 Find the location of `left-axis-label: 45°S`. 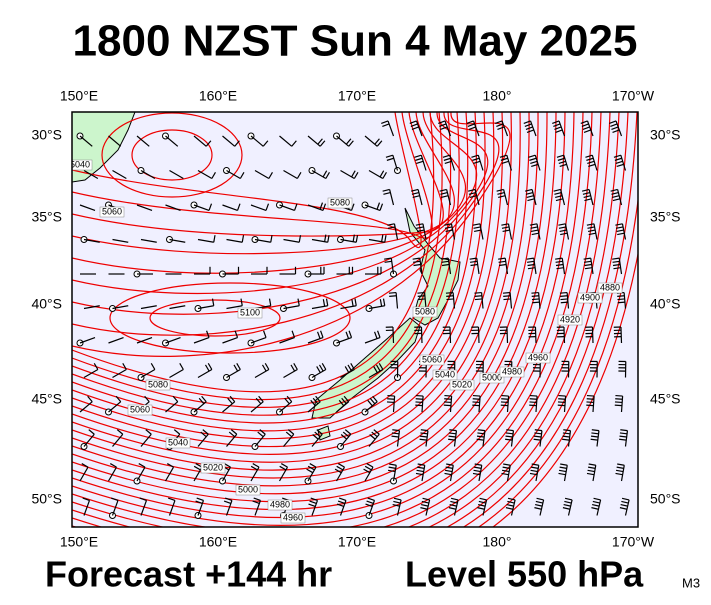

left-axis-label: 45°S is located at coordinates (46, 399).